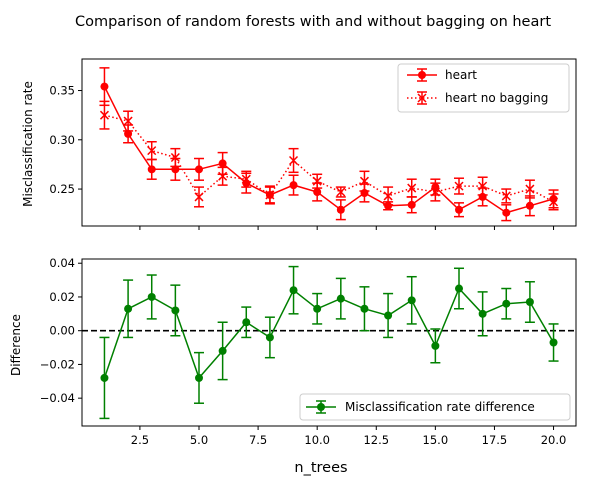  I want to click on legend-marker-heart-no-bagging, so click(422, 98).